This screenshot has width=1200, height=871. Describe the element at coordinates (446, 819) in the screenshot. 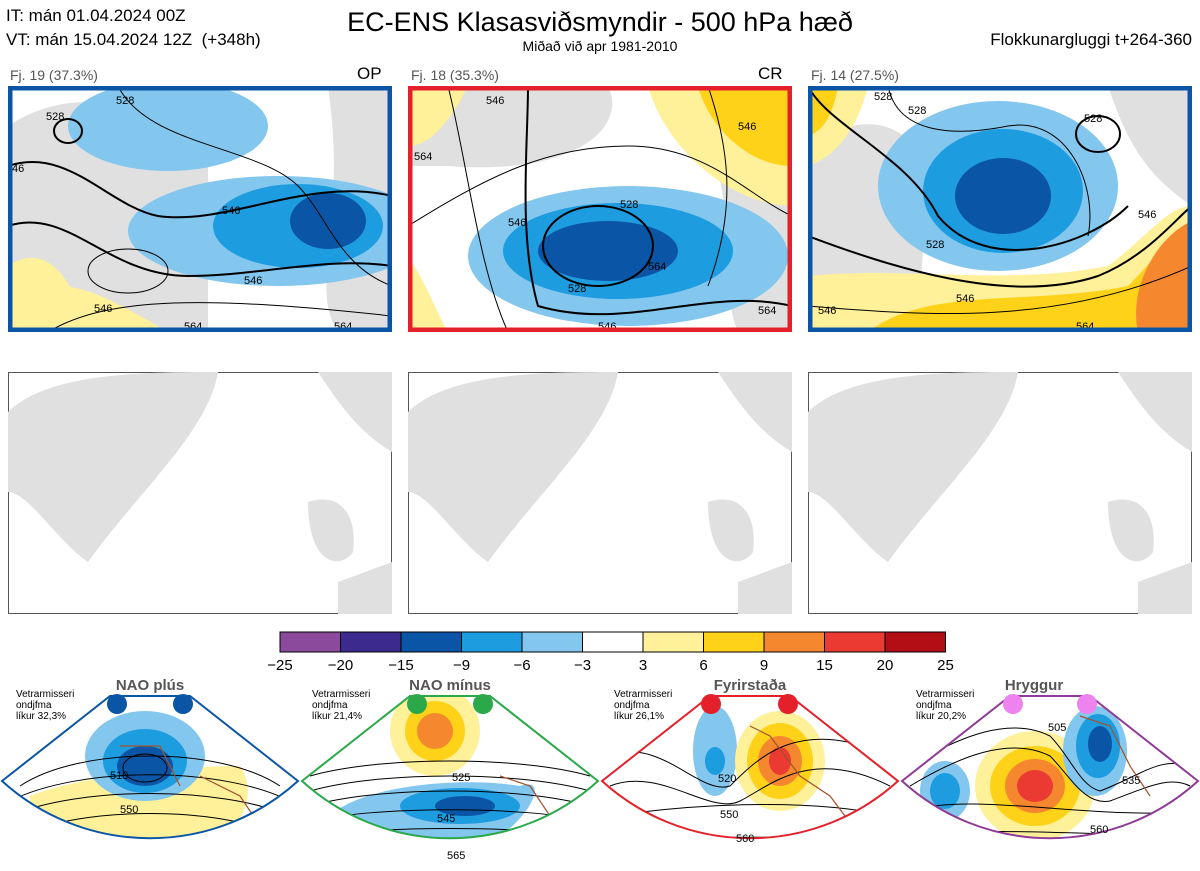

I see `contour-label: 545` at that location.